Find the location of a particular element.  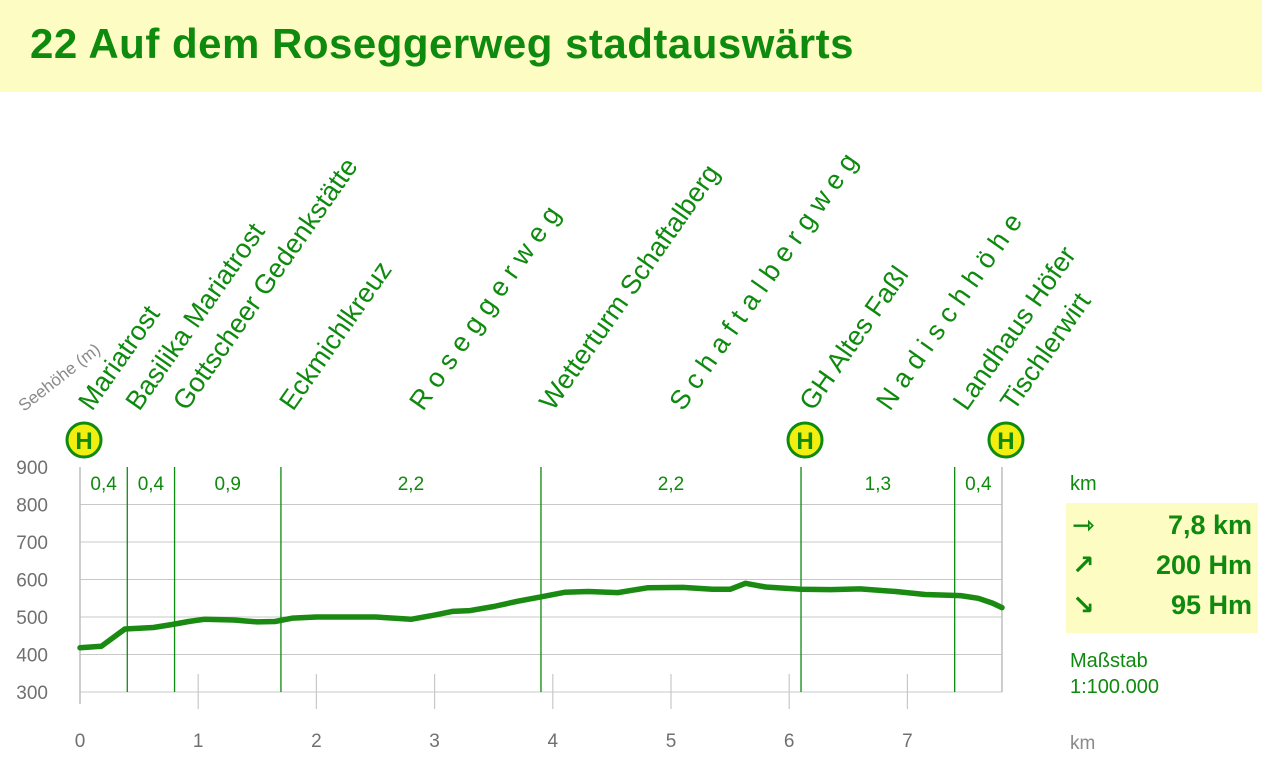

x-tick-label: 7 is located at coordinates (907, 741).